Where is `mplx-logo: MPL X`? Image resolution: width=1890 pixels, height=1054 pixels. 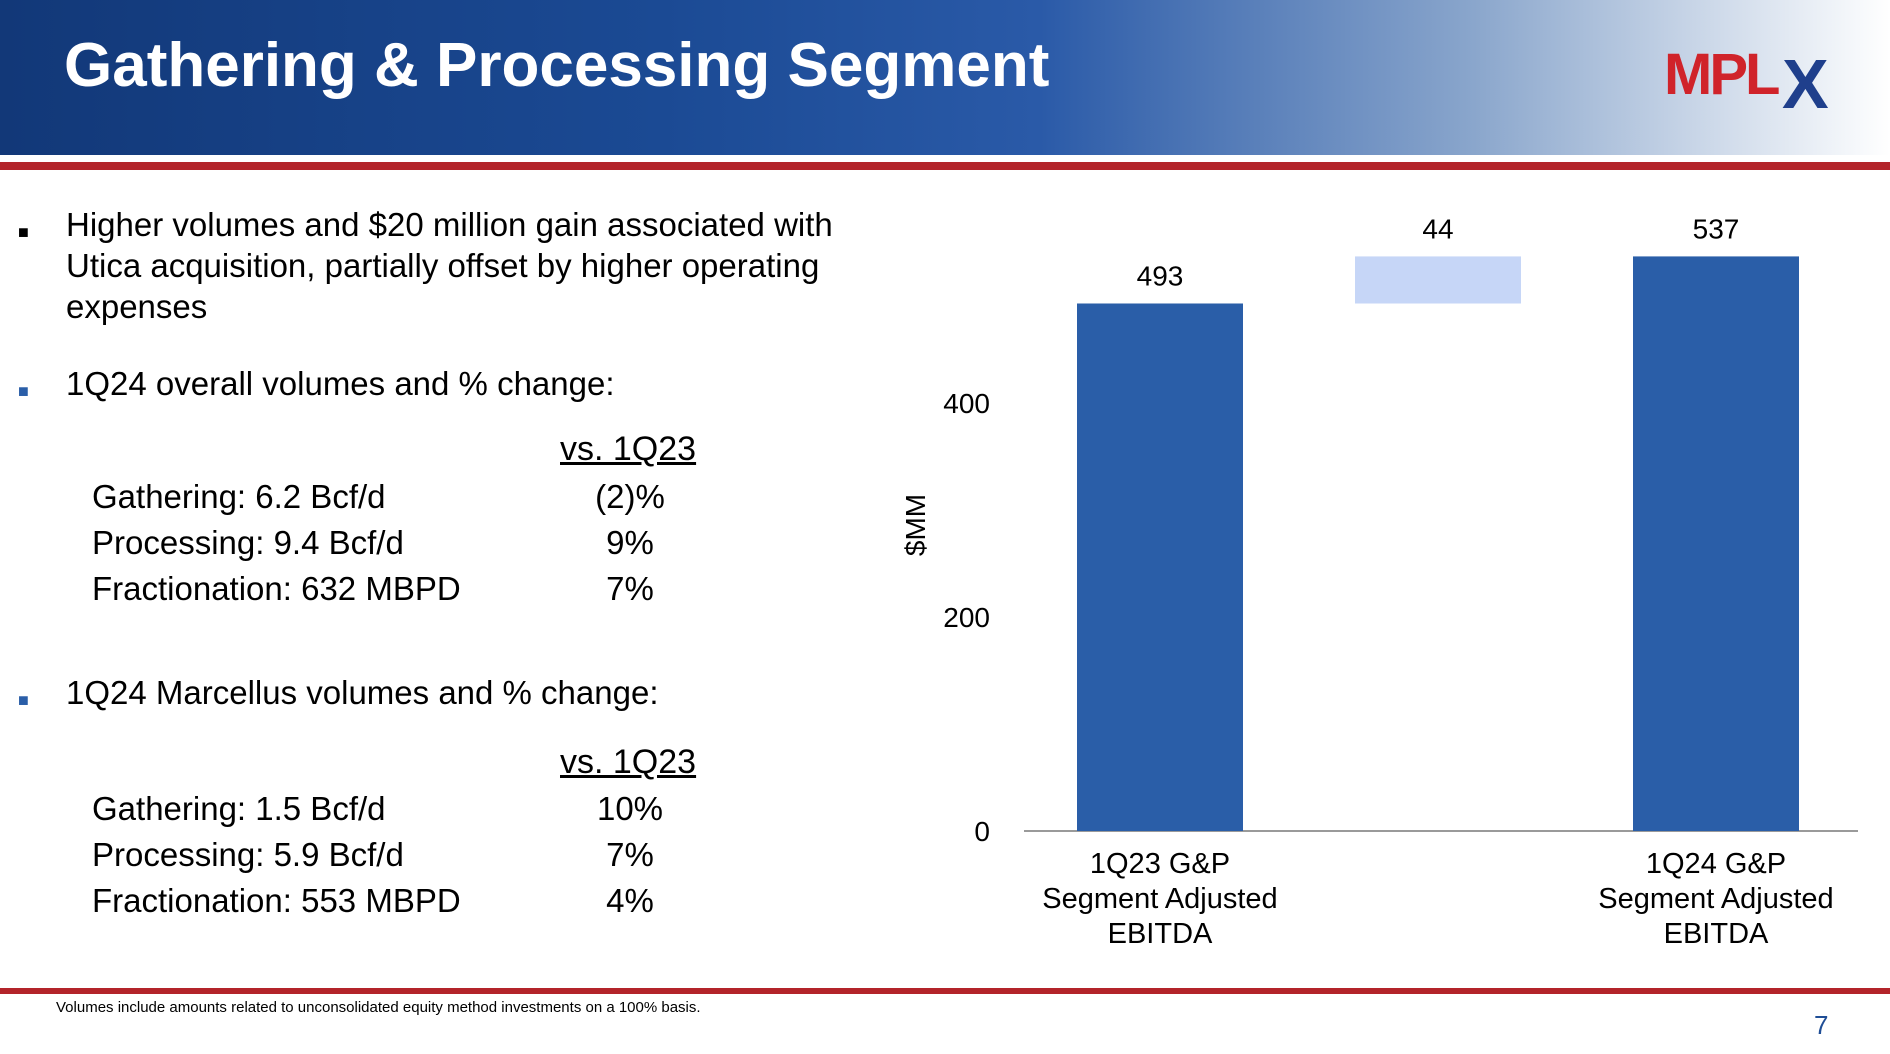
mplx-logo: MPL X is located at coordinates (1746, 79).